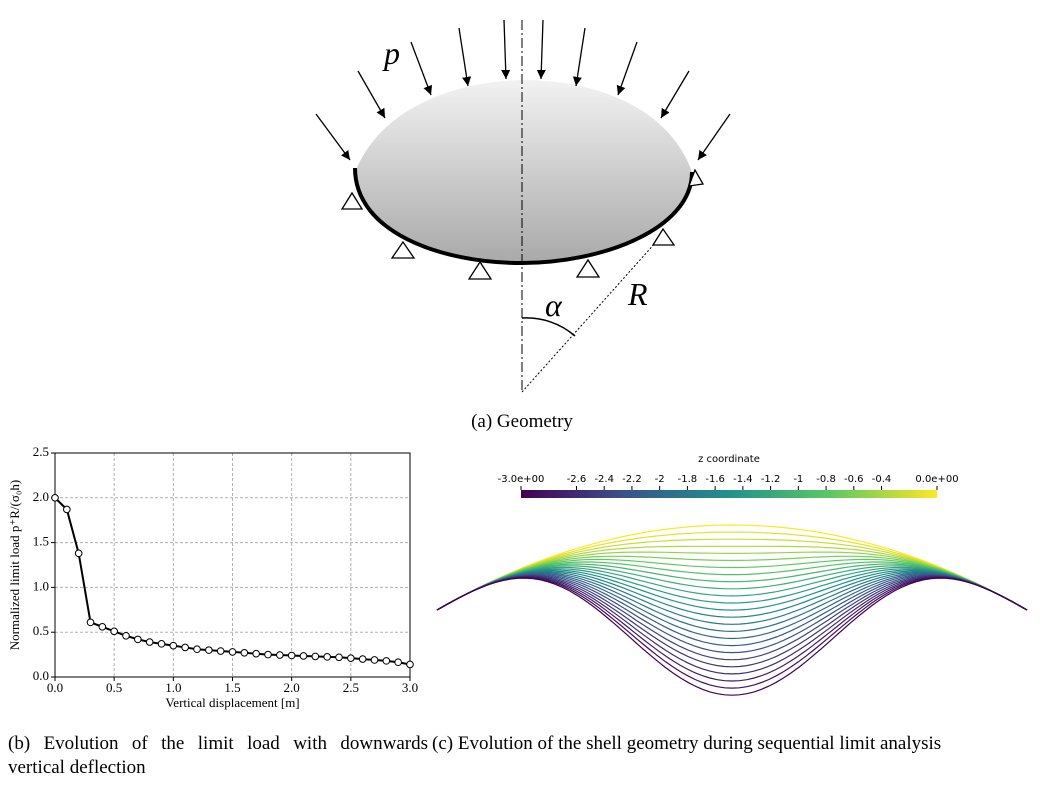 The width and height of the screenshot is (1045, 788). What do you see at coordinates (936, 479) in the screenshot?
I see `colorbar-tick-label: 0.0e+00` at bounding box center [936, 479].